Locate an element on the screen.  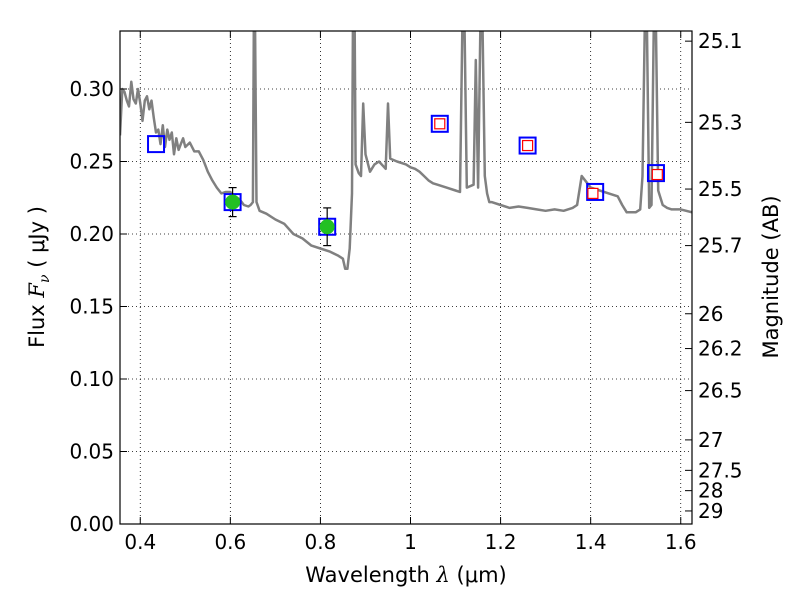
right-tick-label: 26.2 is located at coordinates (720, 349).